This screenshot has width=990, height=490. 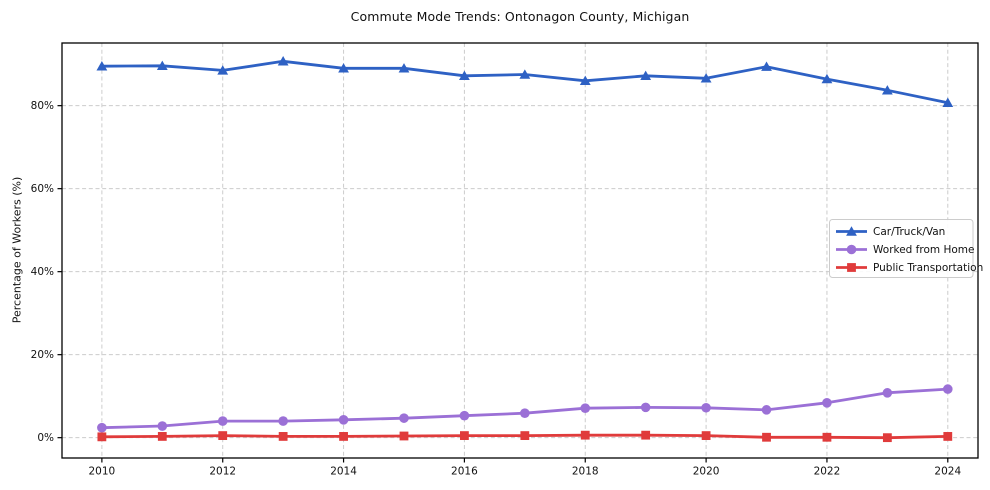 I want to click on x-tick-label: 2014, so click(x=343, y=472).